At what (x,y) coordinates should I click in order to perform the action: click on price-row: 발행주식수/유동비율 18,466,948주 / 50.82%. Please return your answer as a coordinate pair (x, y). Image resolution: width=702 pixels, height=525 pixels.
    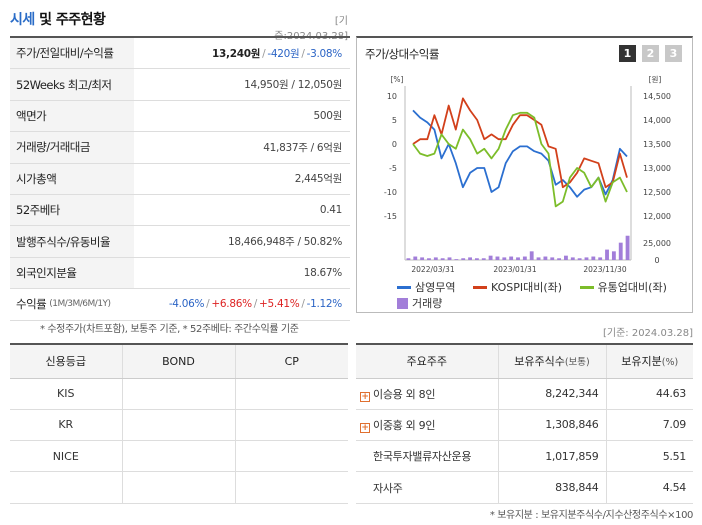
    Looking at the image, I should click on (180, 242).